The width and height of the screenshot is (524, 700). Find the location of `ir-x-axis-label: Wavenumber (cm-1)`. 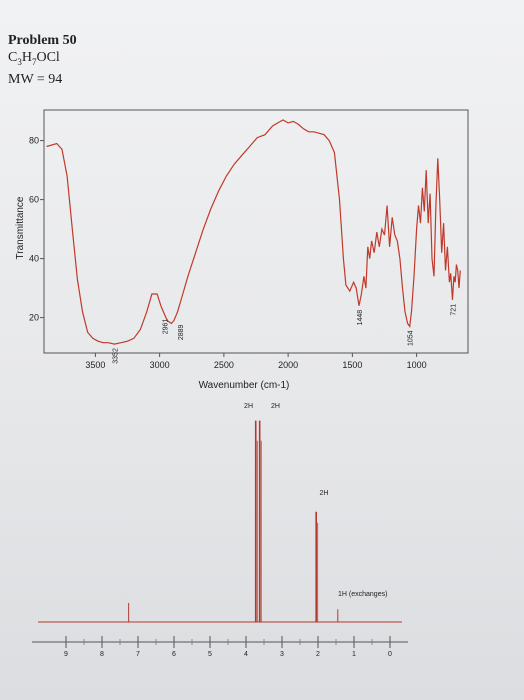

ir-x-axis-label: Wavenumber (cm-1) is located at coordinates (244, 385).